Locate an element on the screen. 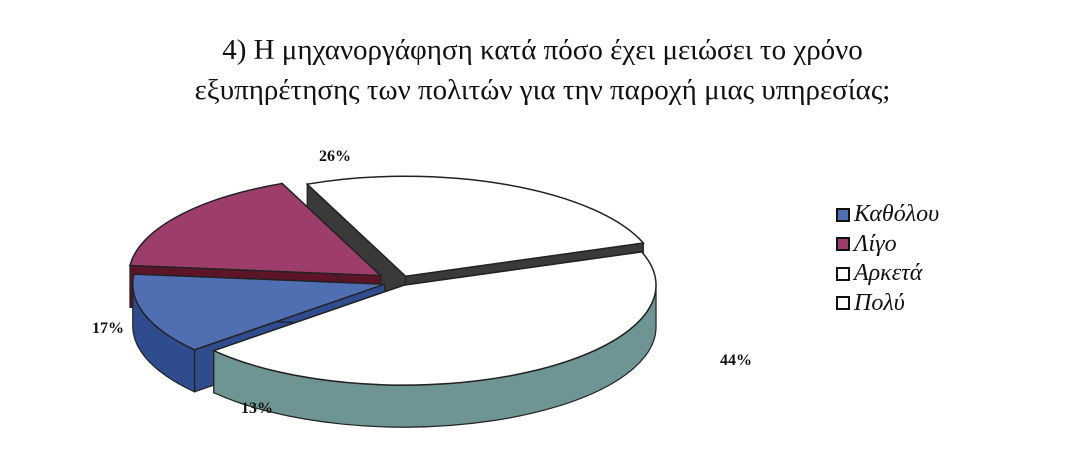 Image resolution: width=1085 pixels, height=456 pixels. data-label-polý: 44% is located at coordinates (736, 360).